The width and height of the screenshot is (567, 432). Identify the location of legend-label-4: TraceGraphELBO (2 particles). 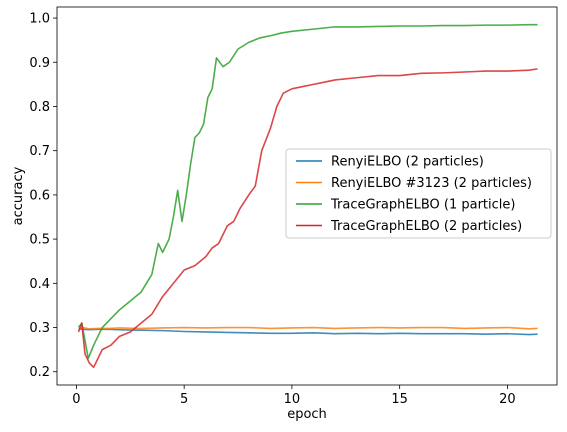
(426, 226).